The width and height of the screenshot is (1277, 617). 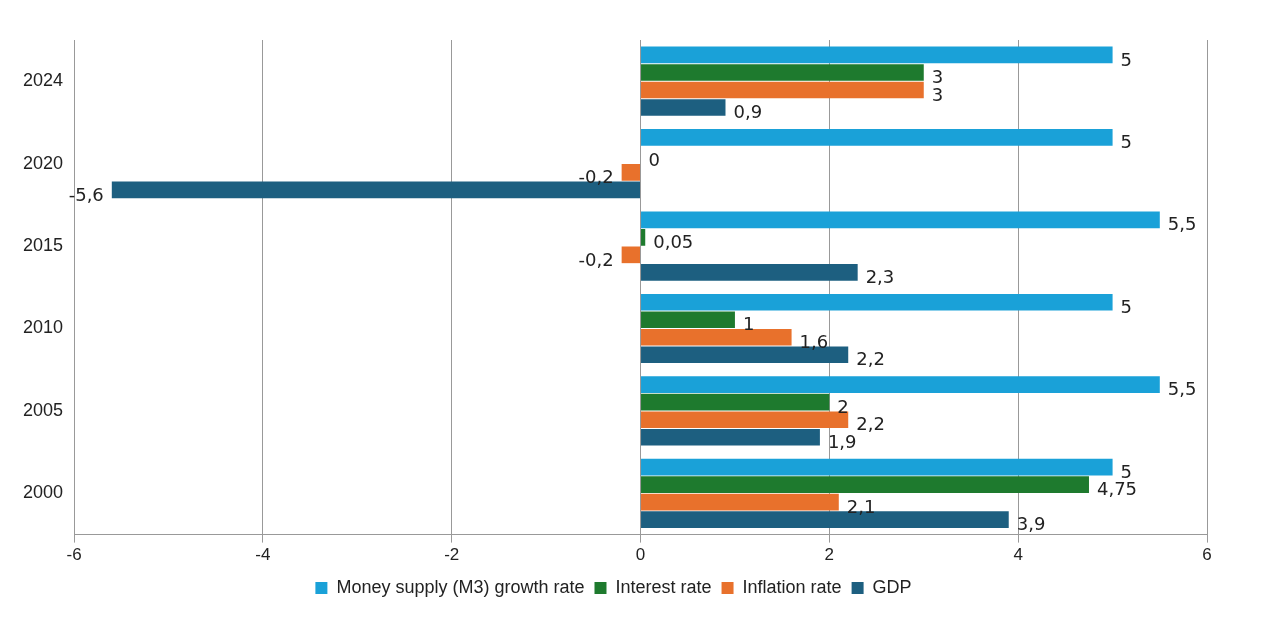 What do you see at coordinates (43, 492) in the screenshot?
I see `y-tick-label: 2000` at bounding box center [43, 492].